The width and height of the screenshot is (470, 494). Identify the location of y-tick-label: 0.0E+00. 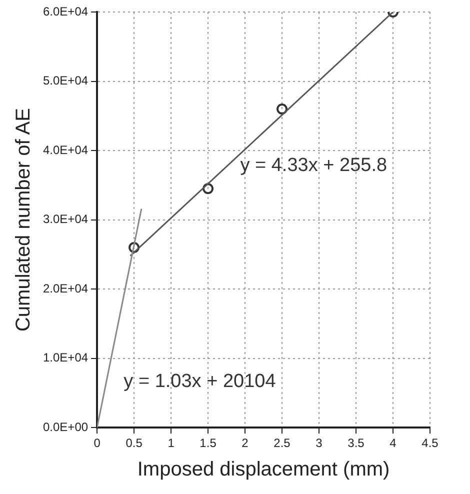
(65, 427).